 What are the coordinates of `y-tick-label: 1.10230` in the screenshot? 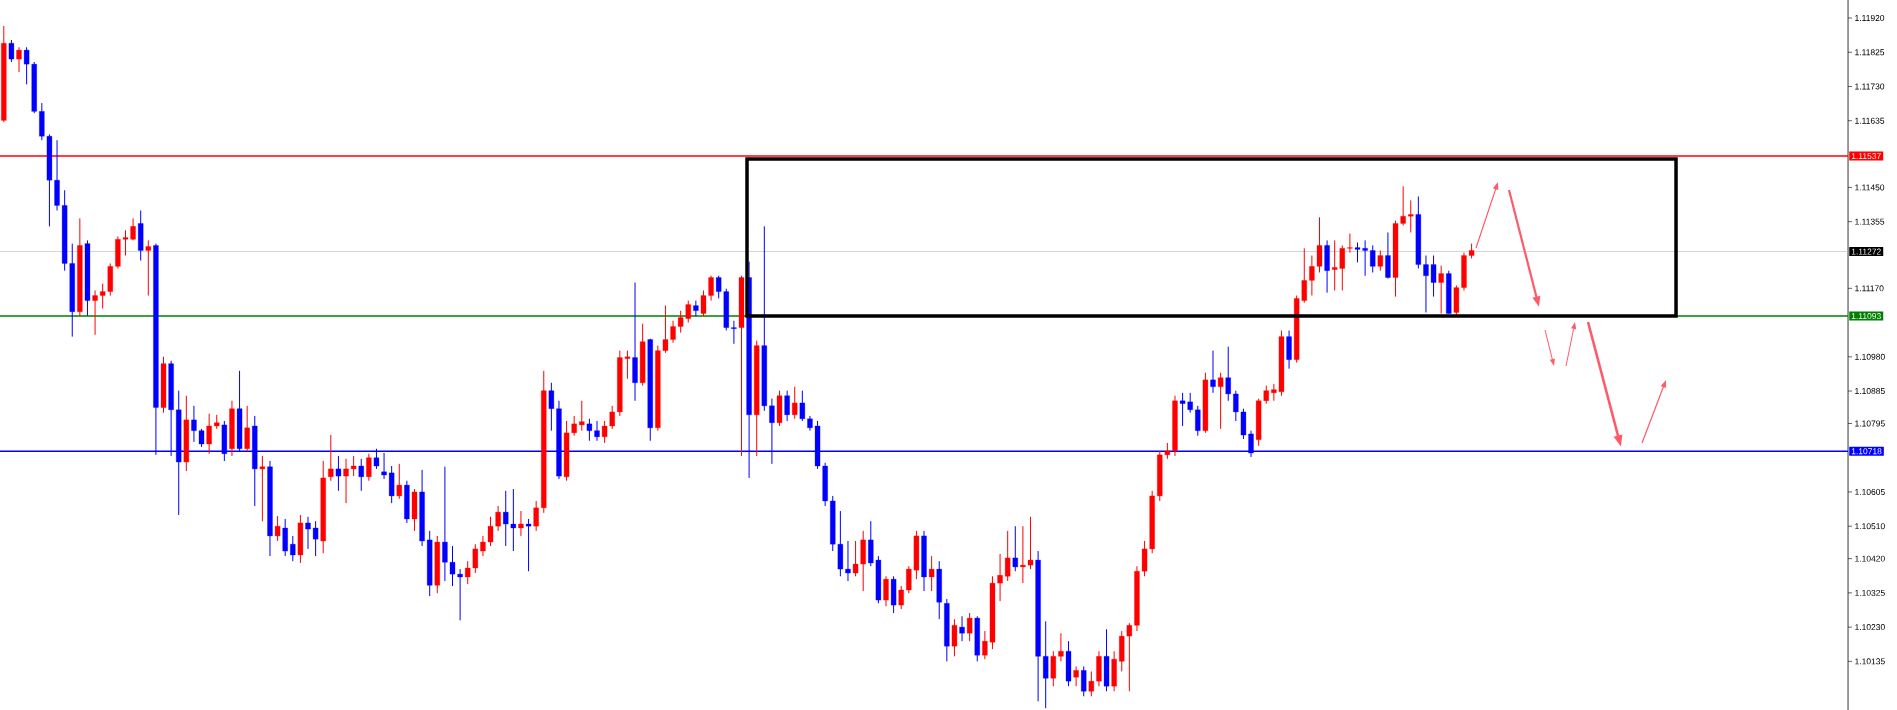 It's located at (1870, 627).